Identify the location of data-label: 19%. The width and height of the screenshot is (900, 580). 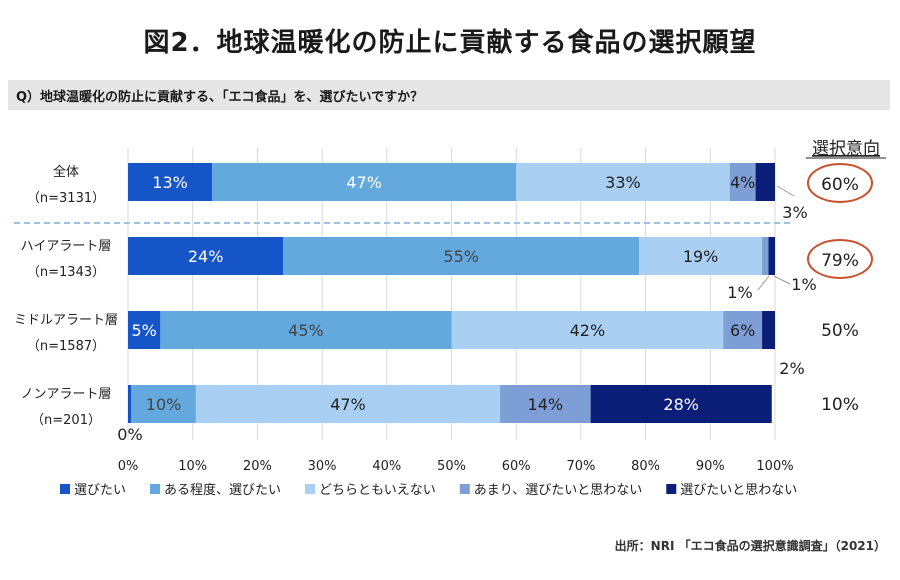
(701, 256).